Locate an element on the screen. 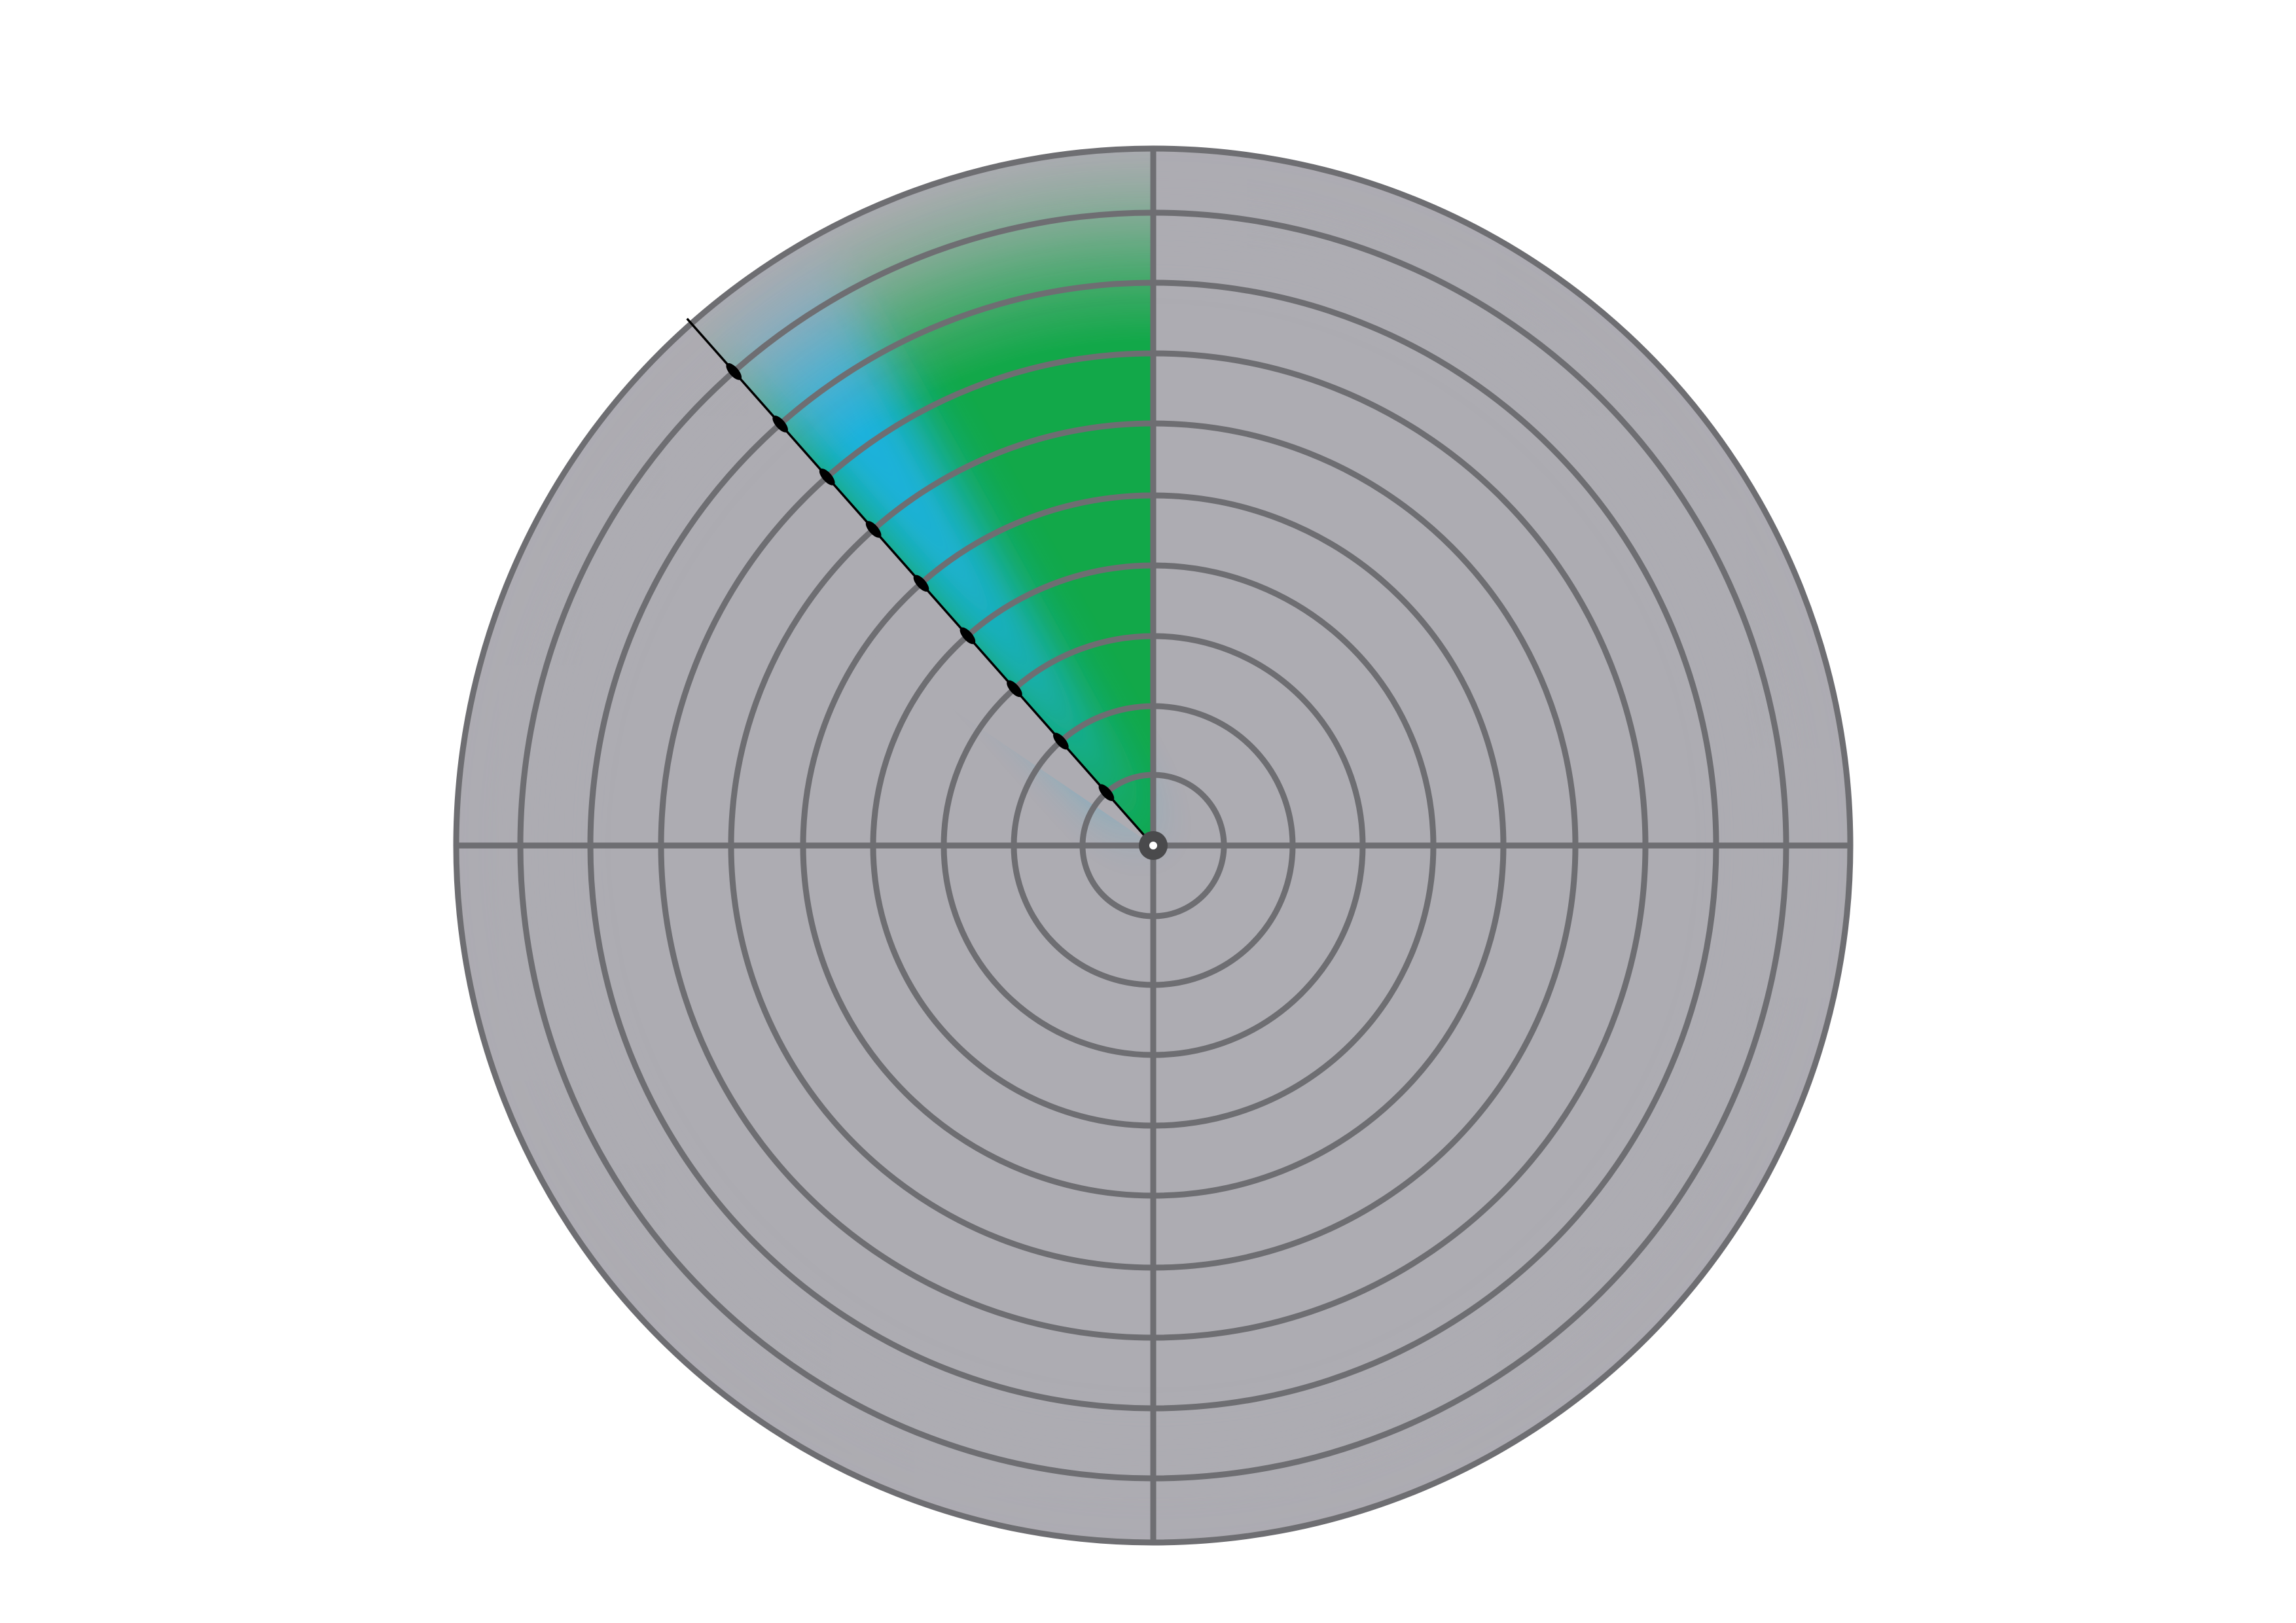 Image resolution: width=2296 pixels, height=1623 pixels. sweep-wedge-blue is located at coordinates (919, 536).